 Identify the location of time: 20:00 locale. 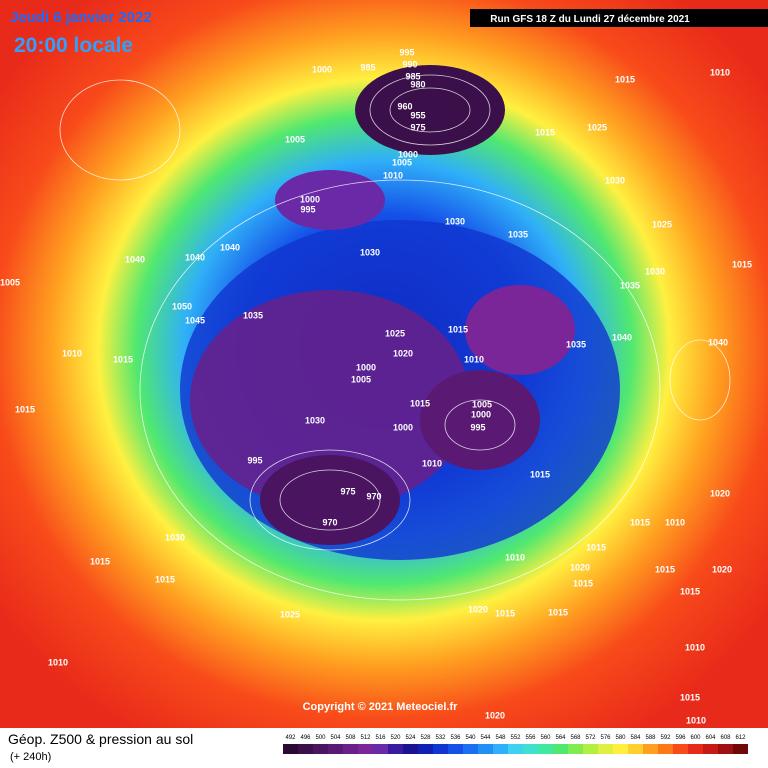
(73, 45).